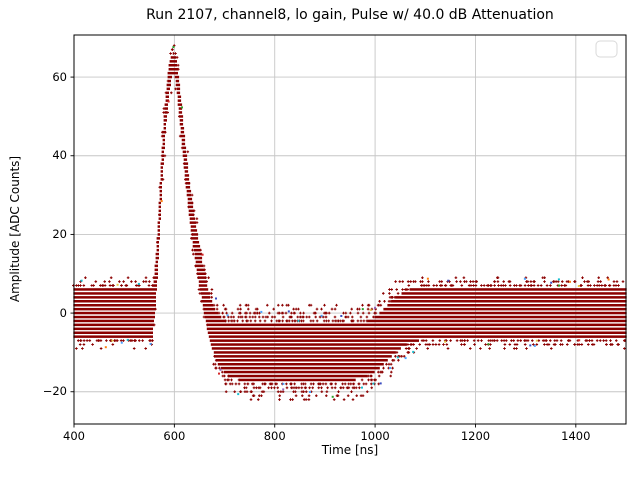 The width and height of the screenshot is (640, 480). Describe the element at coordinates (59, 76) in the screenshot. I see `y-tick-label: 60` at that location.